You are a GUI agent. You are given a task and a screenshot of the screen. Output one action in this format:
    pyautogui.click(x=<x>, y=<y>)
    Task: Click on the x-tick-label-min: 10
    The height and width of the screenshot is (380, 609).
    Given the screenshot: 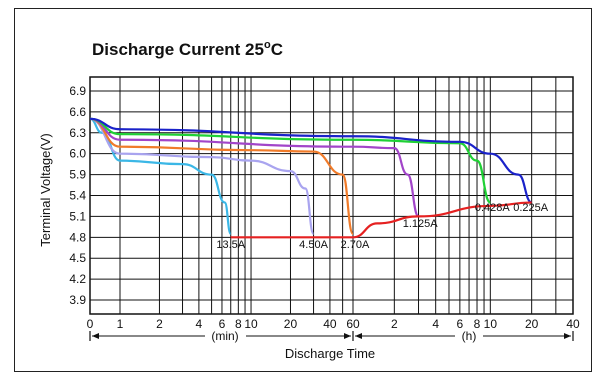 What is the action you would take?
    pyautogui.click(x=251, y=324)
    